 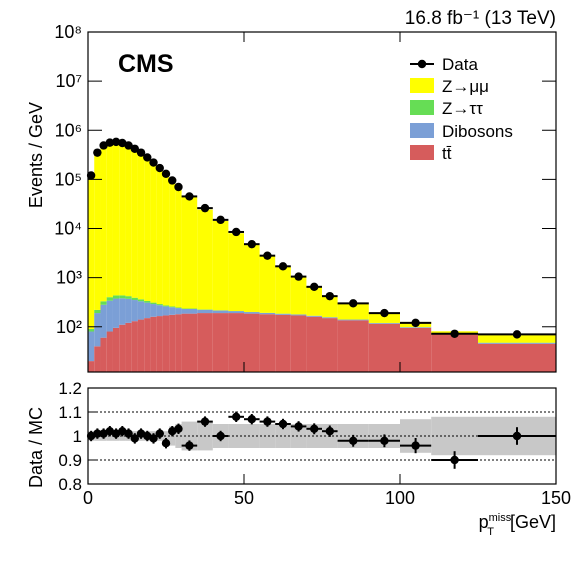 I want to click on chart-title: 16.8 fb⁻¹ (13 TeV), so click(x=480, y=18).